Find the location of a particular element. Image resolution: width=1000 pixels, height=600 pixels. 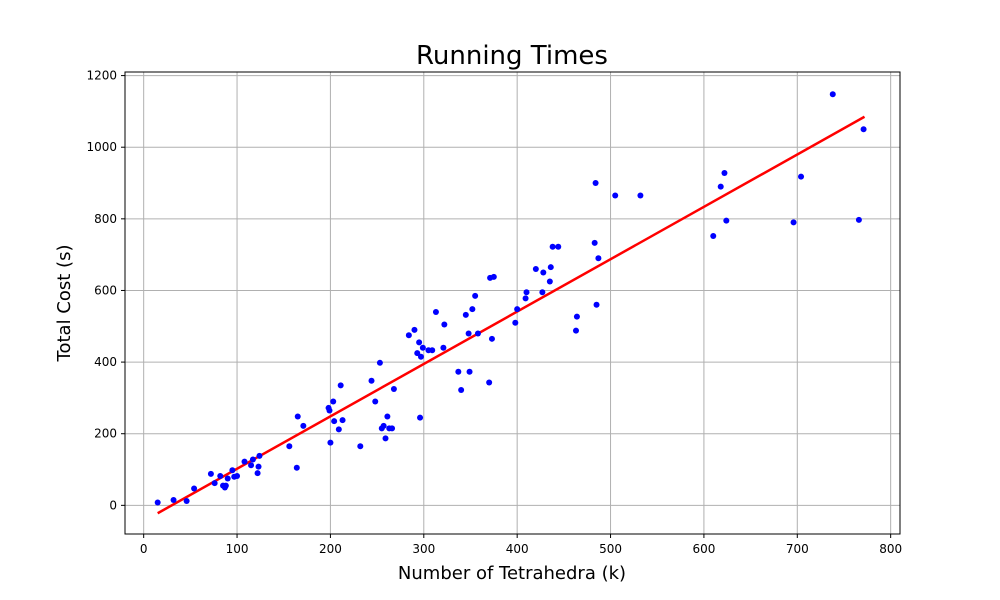

x-tick-label: 500 is located at coordinates (610, 549).